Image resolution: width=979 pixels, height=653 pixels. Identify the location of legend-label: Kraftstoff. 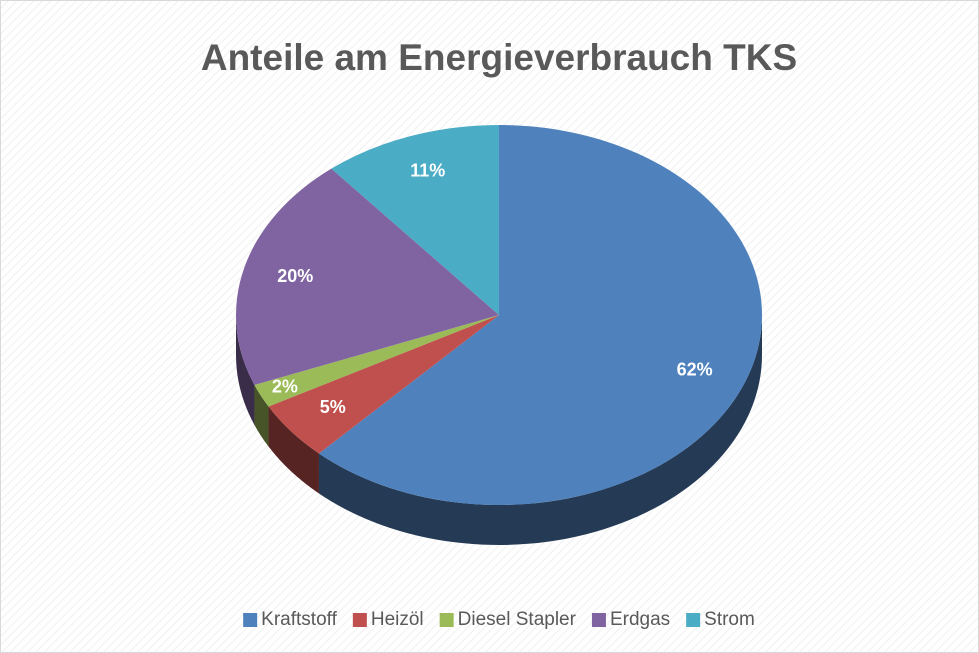
(299, 619).